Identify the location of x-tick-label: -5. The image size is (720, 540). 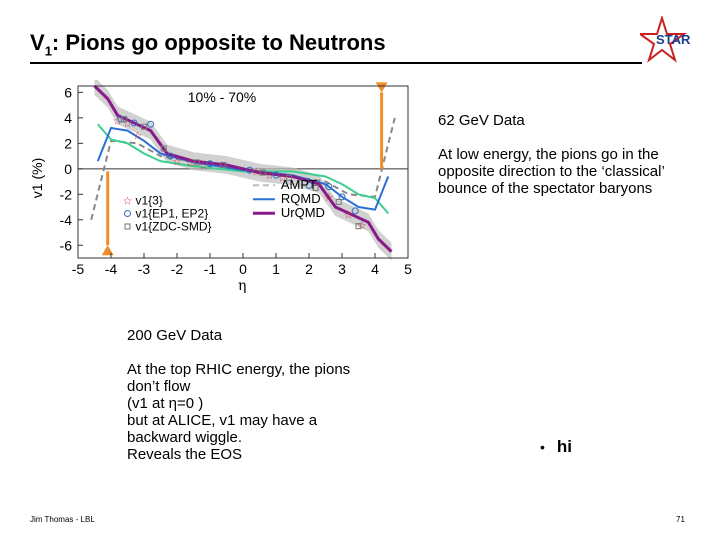
(78, 269).